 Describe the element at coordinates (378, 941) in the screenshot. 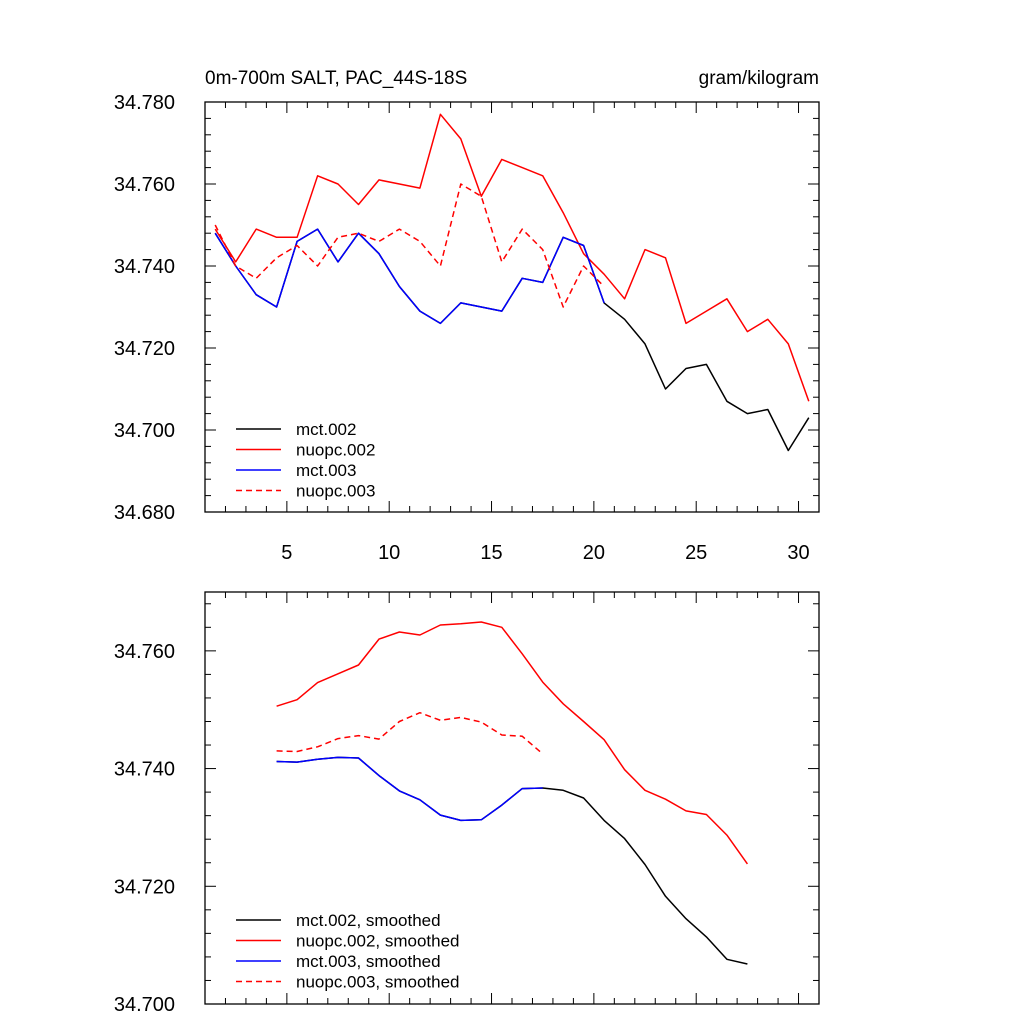

I see `legend-label: nuopc.002, smoothed` at that location.